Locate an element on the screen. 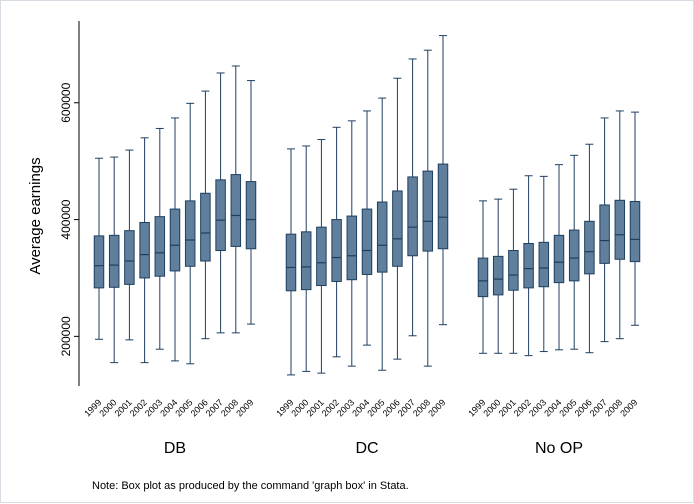  box-db-2009 is located at coordinates (251, 202).